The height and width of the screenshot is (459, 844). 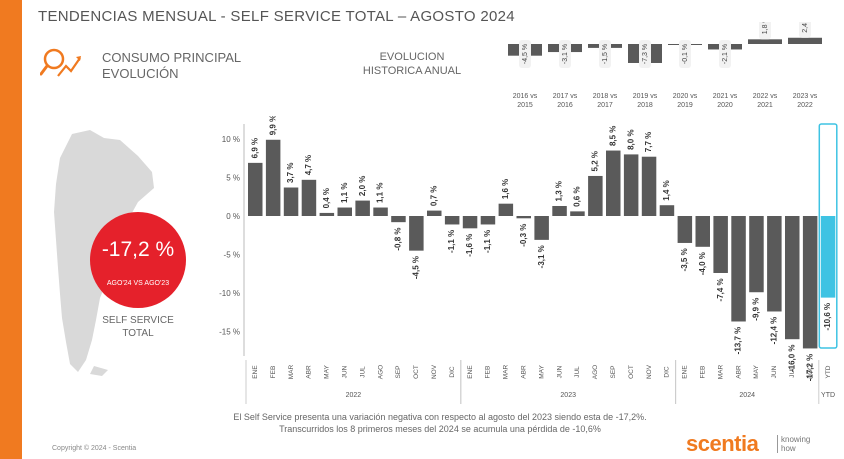 I want to click on bar-data-label: 1,4 %, so click(x=666, y=190).